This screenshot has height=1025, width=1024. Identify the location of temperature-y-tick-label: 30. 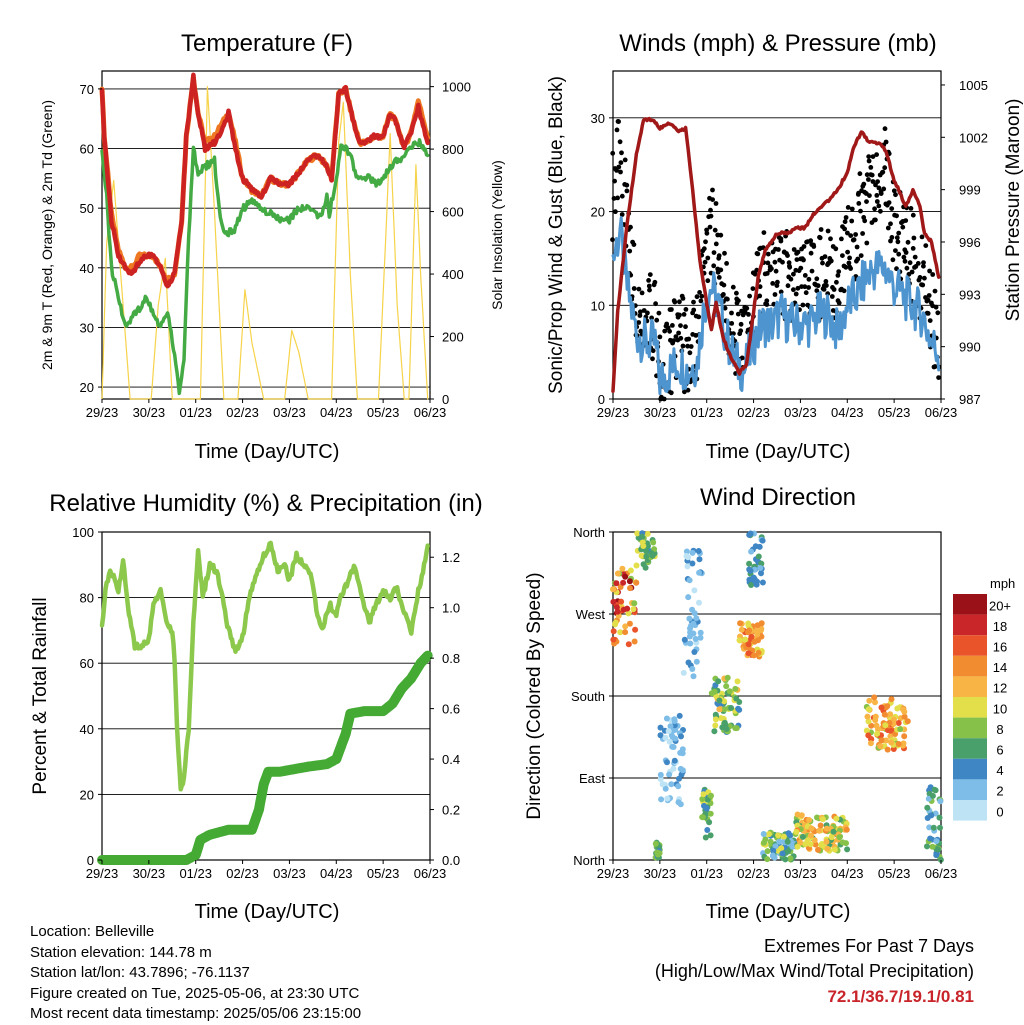
(87, 327).